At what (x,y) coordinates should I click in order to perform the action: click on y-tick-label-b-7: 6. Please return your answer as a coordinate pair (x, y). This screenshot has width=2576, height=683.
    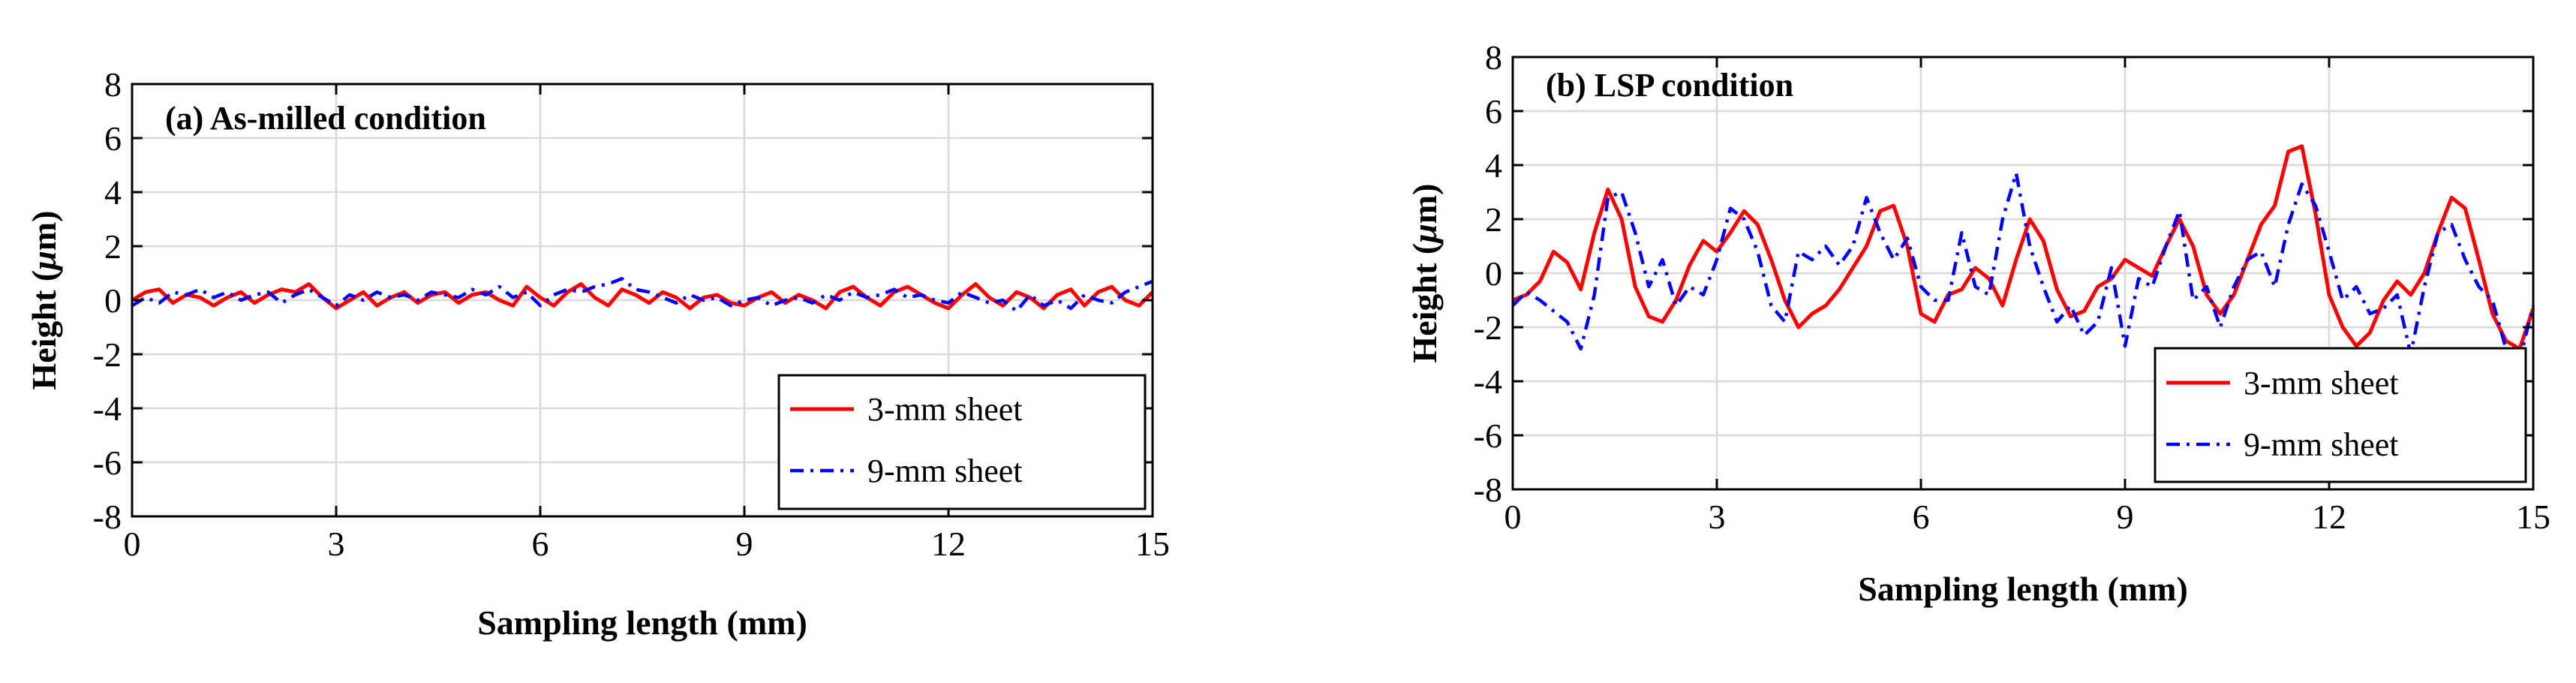
    Looking at the image, I should click on (1493, 111).